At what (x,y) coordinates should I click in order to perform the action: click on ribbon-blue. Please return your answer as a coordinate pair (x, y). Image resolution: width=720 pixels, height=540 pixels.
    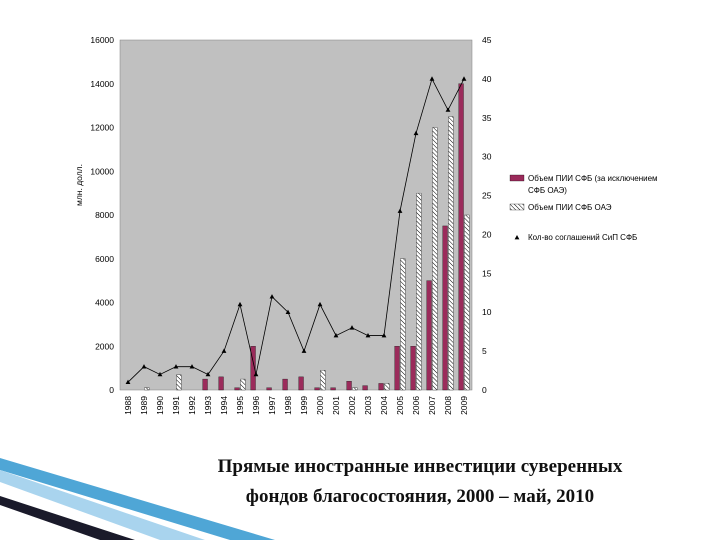
    Looking at the image, I should click on (137, 499).